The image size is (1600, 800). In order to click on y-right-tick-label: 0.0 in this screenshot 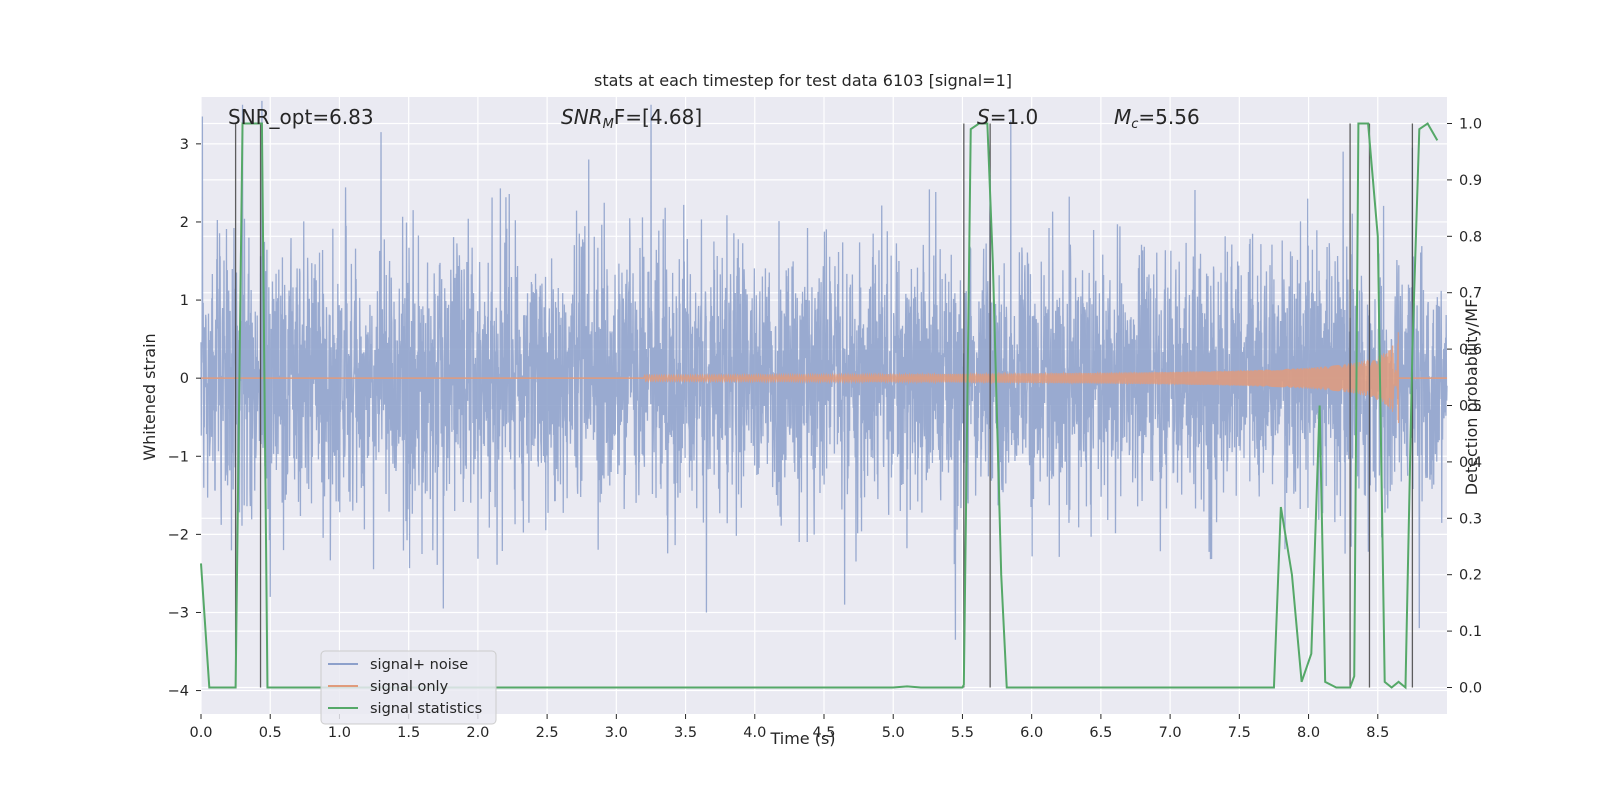, I will do `click(1470, 688)`.